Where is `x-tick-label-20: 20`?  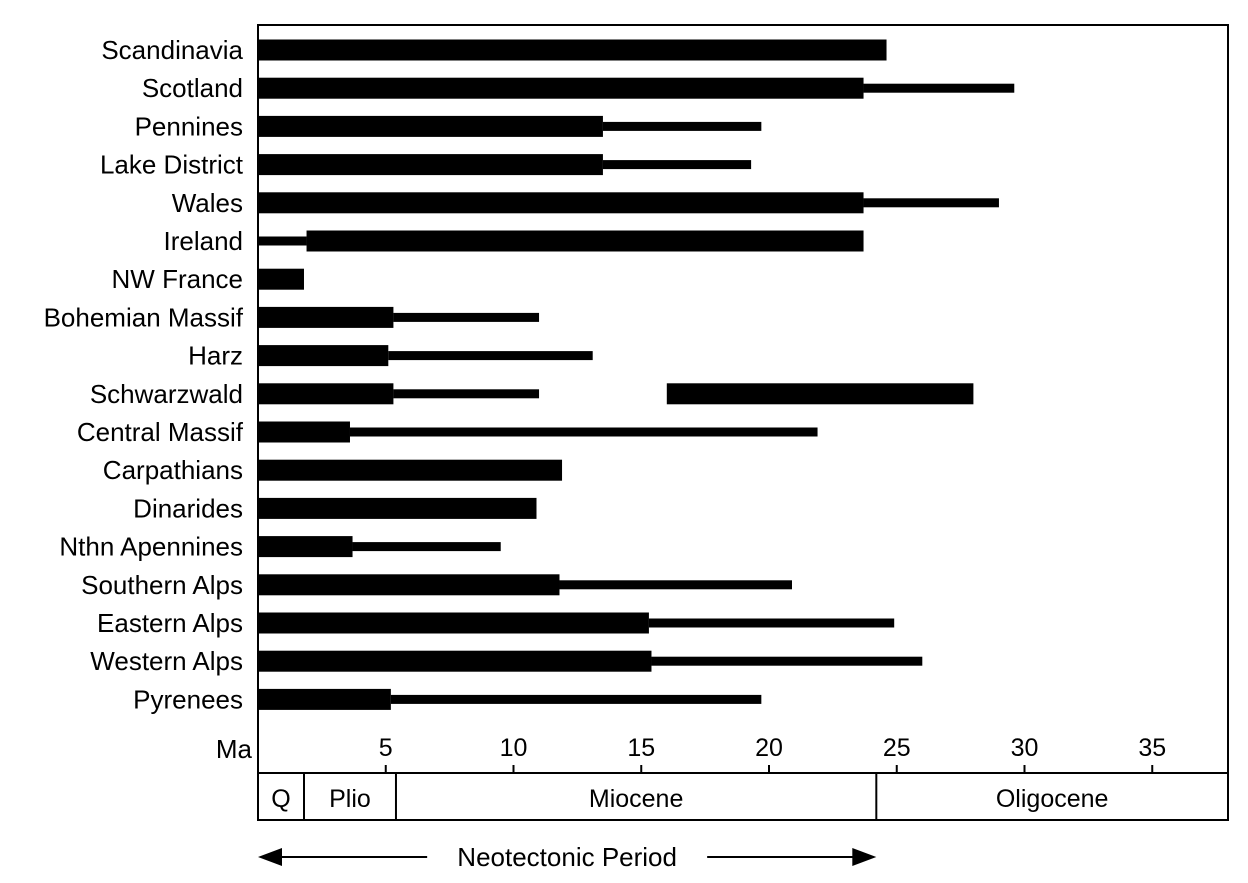
x-tick-label-20: 20 is located at coordinates (769, 748).